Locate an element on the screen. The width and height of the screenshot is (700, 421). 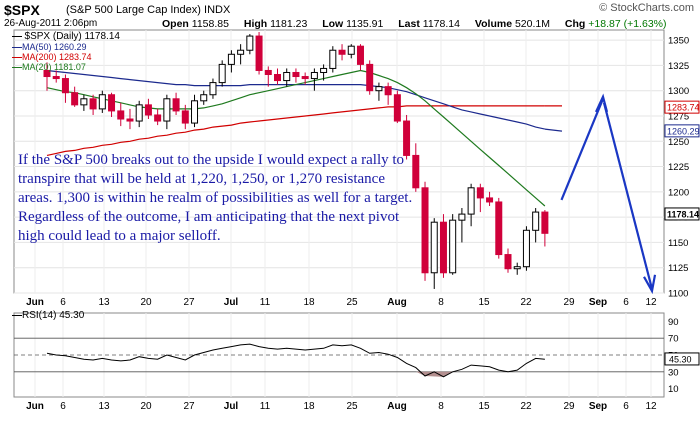
open-value: 1158.85 is located at coordinates (210, 24).